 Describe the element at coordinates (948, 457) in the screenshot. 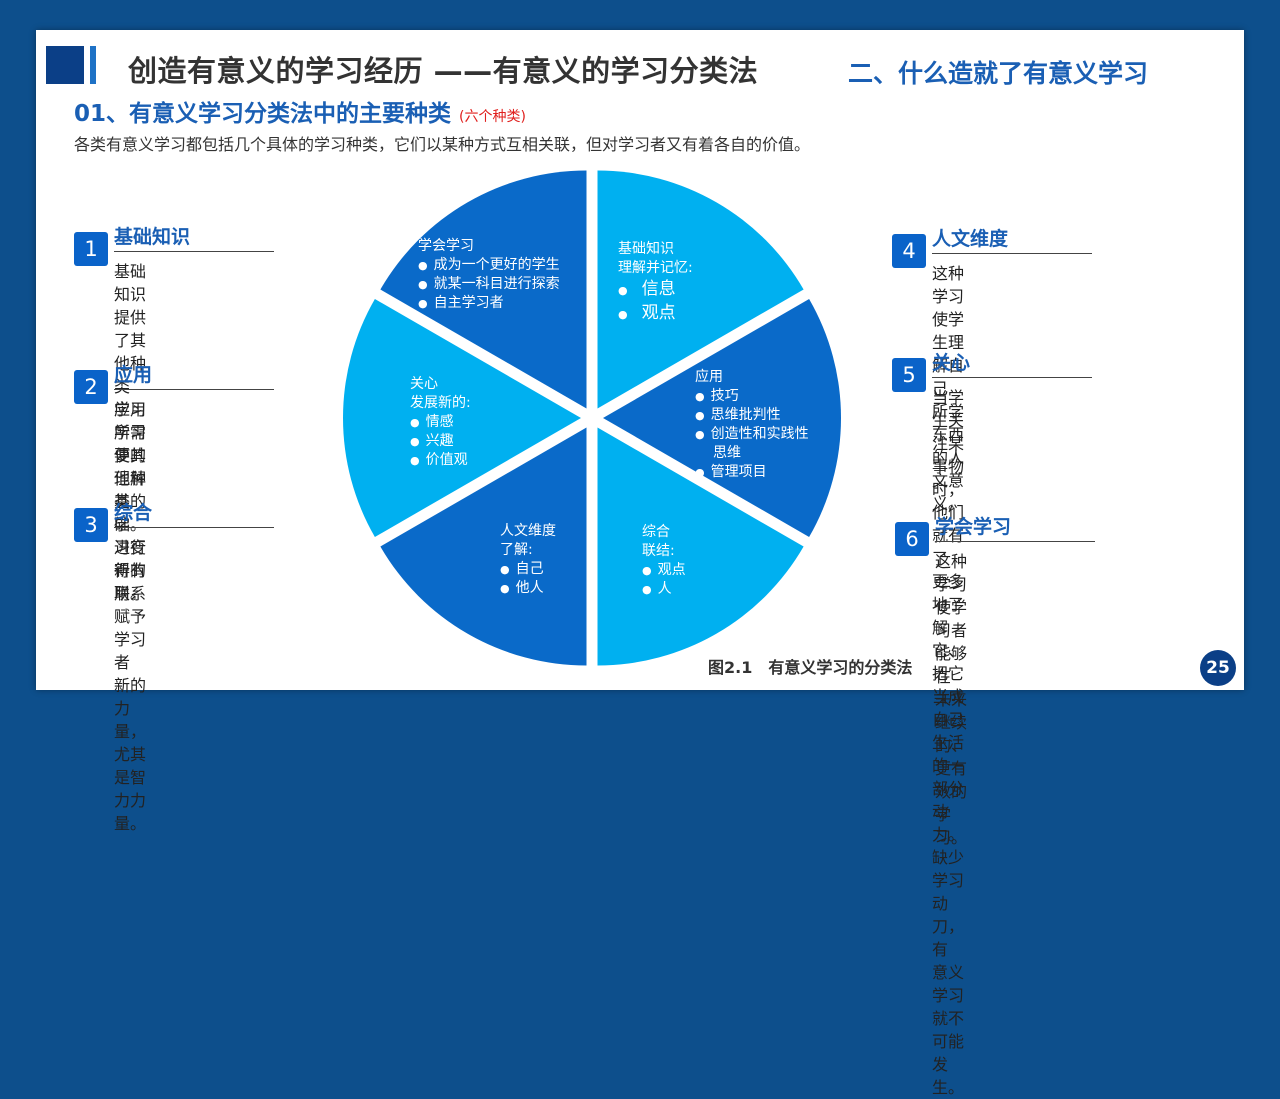

I see `description-line: 所学东西的人文意义。` at that location.